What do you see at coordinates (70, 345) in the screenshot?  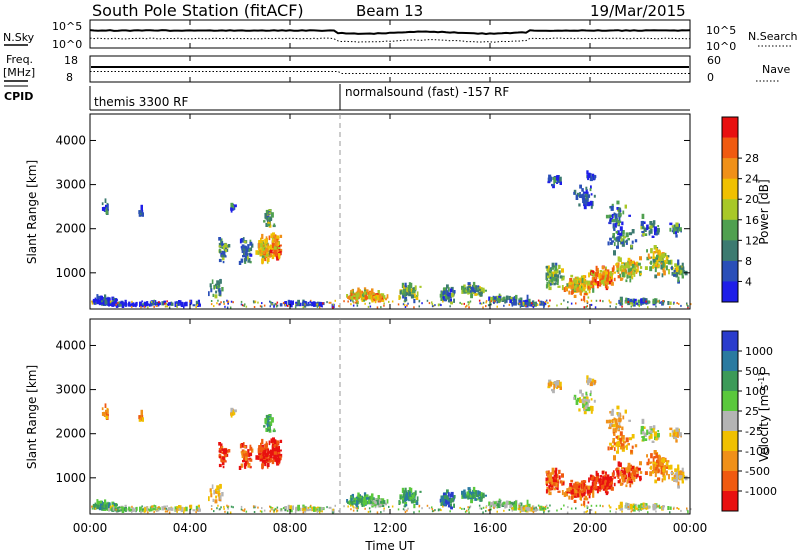 I see `y-tick-label: 4000` at bounding box center [70, 345].